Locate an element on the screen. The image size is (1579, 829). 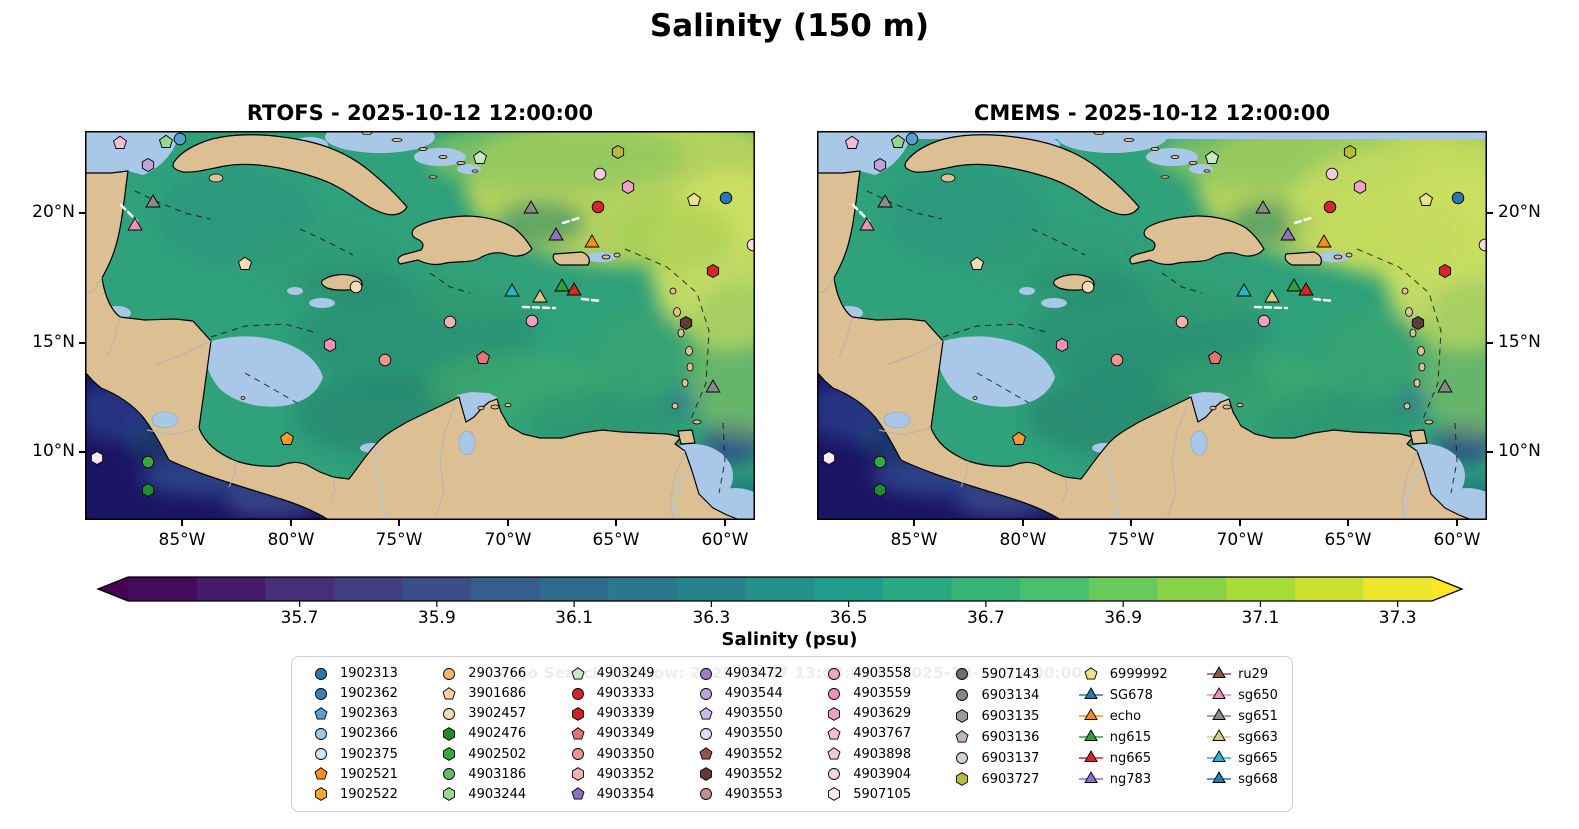
legend-entry: sg668 is located at coordinates (1241, 779).